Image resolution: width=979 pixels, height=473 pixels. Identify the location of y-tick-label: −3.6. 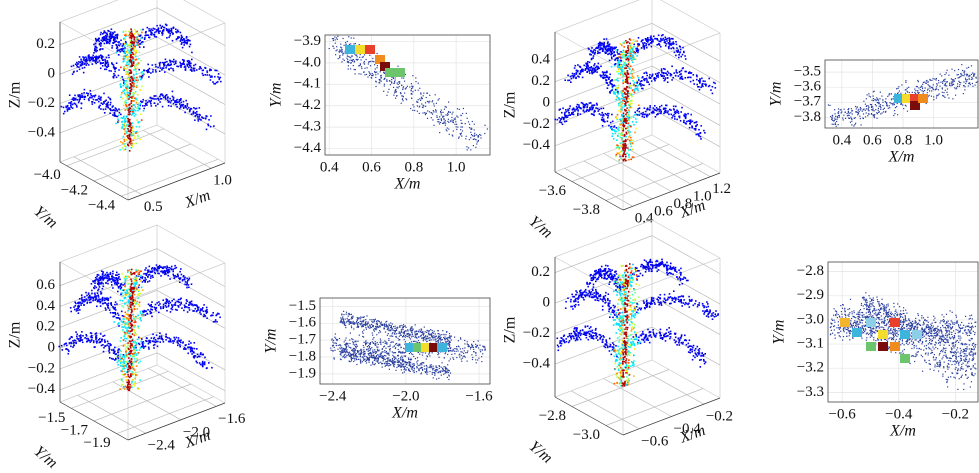
(808, 87).